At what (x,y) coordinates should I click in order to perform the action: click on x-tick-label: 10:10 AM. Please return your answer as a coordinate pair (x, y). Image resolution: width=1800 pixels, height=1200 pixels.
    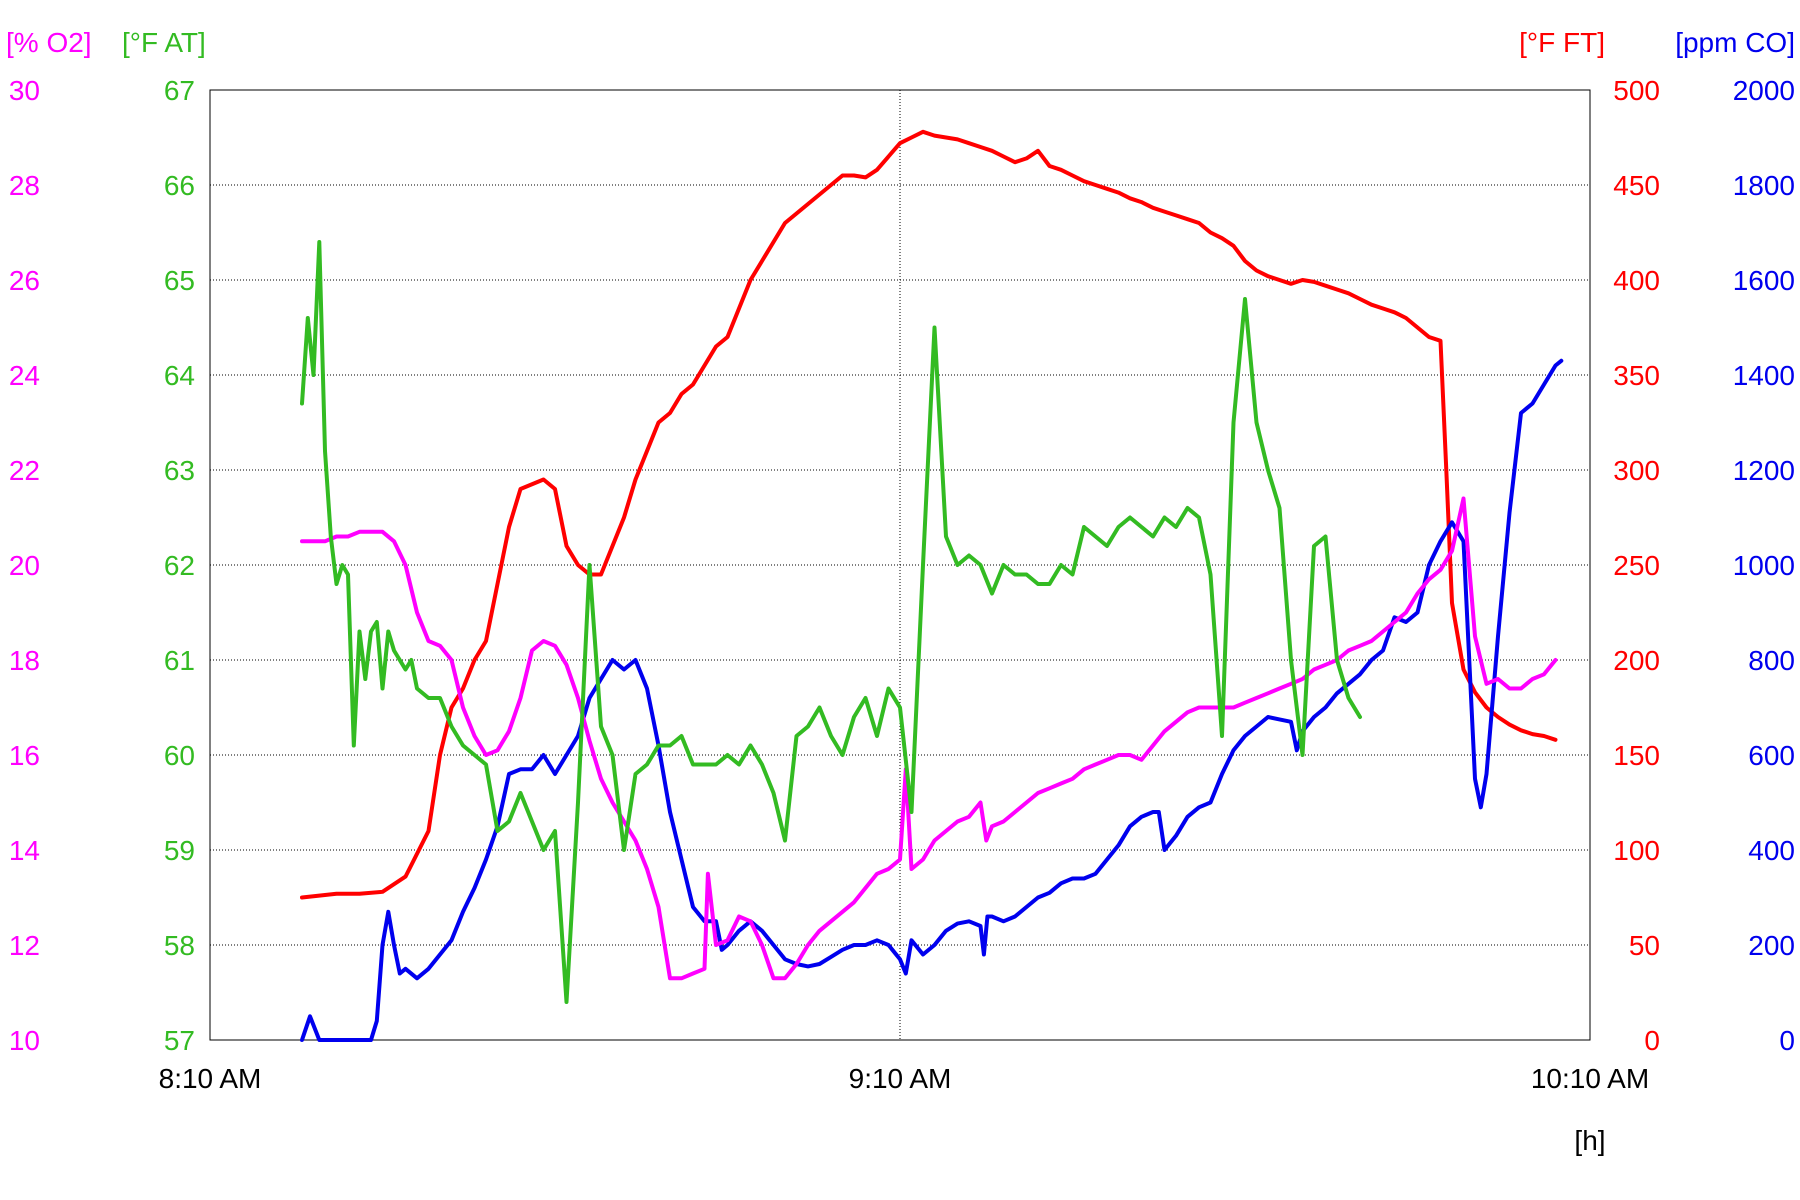
    Looking at the image, I should click on (1590, 1078).